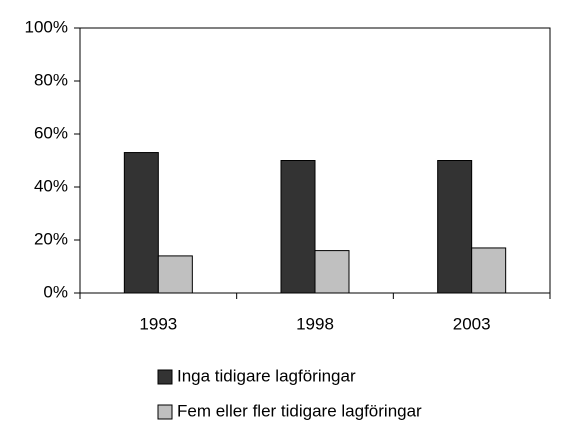 The width and height of the screenshot is (571, 424). What do you see at coordinates (299, 410) in the screenshot?
I see `legend-label: Fem eller fler tidigare lagföringar` at bounding box center [299, 410].